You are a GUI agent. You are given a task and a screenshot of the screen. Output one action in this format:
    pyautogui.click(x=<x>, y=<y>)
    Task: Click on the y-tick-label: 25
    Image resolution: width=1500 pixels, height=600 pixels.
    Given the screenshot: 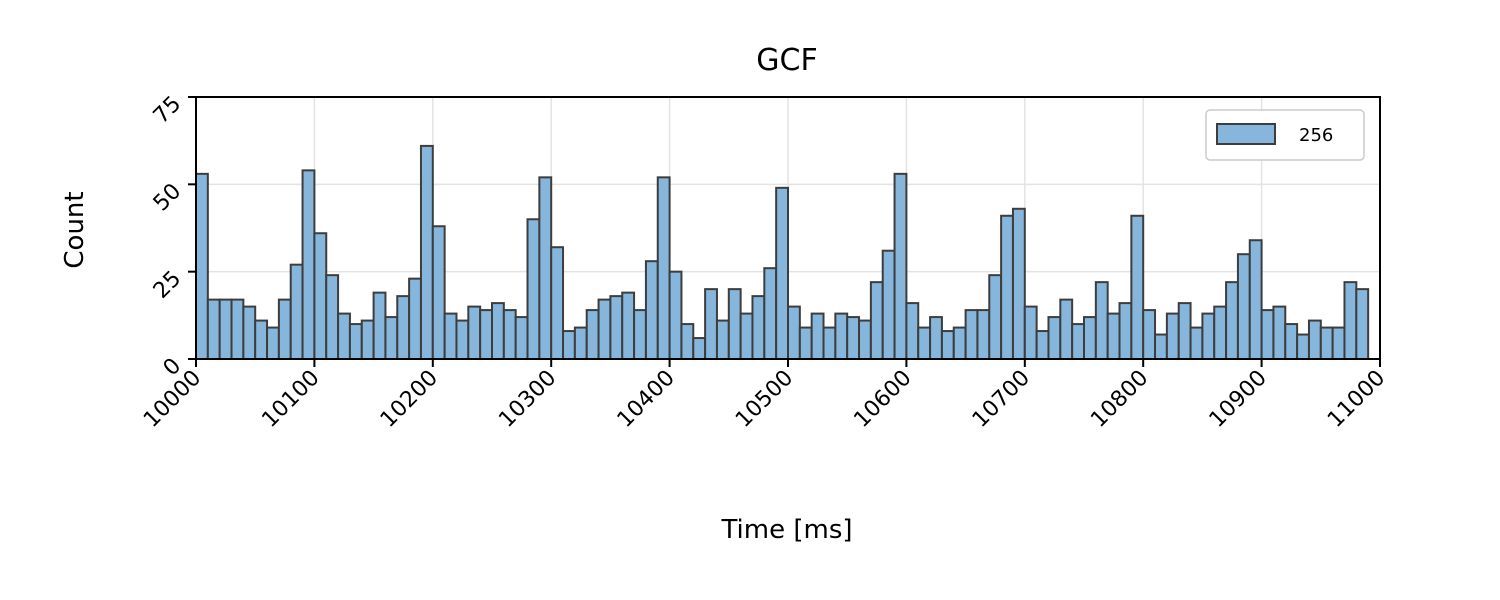 What is the action you would take?
    pyautogui.click(x=167, y=284)
    